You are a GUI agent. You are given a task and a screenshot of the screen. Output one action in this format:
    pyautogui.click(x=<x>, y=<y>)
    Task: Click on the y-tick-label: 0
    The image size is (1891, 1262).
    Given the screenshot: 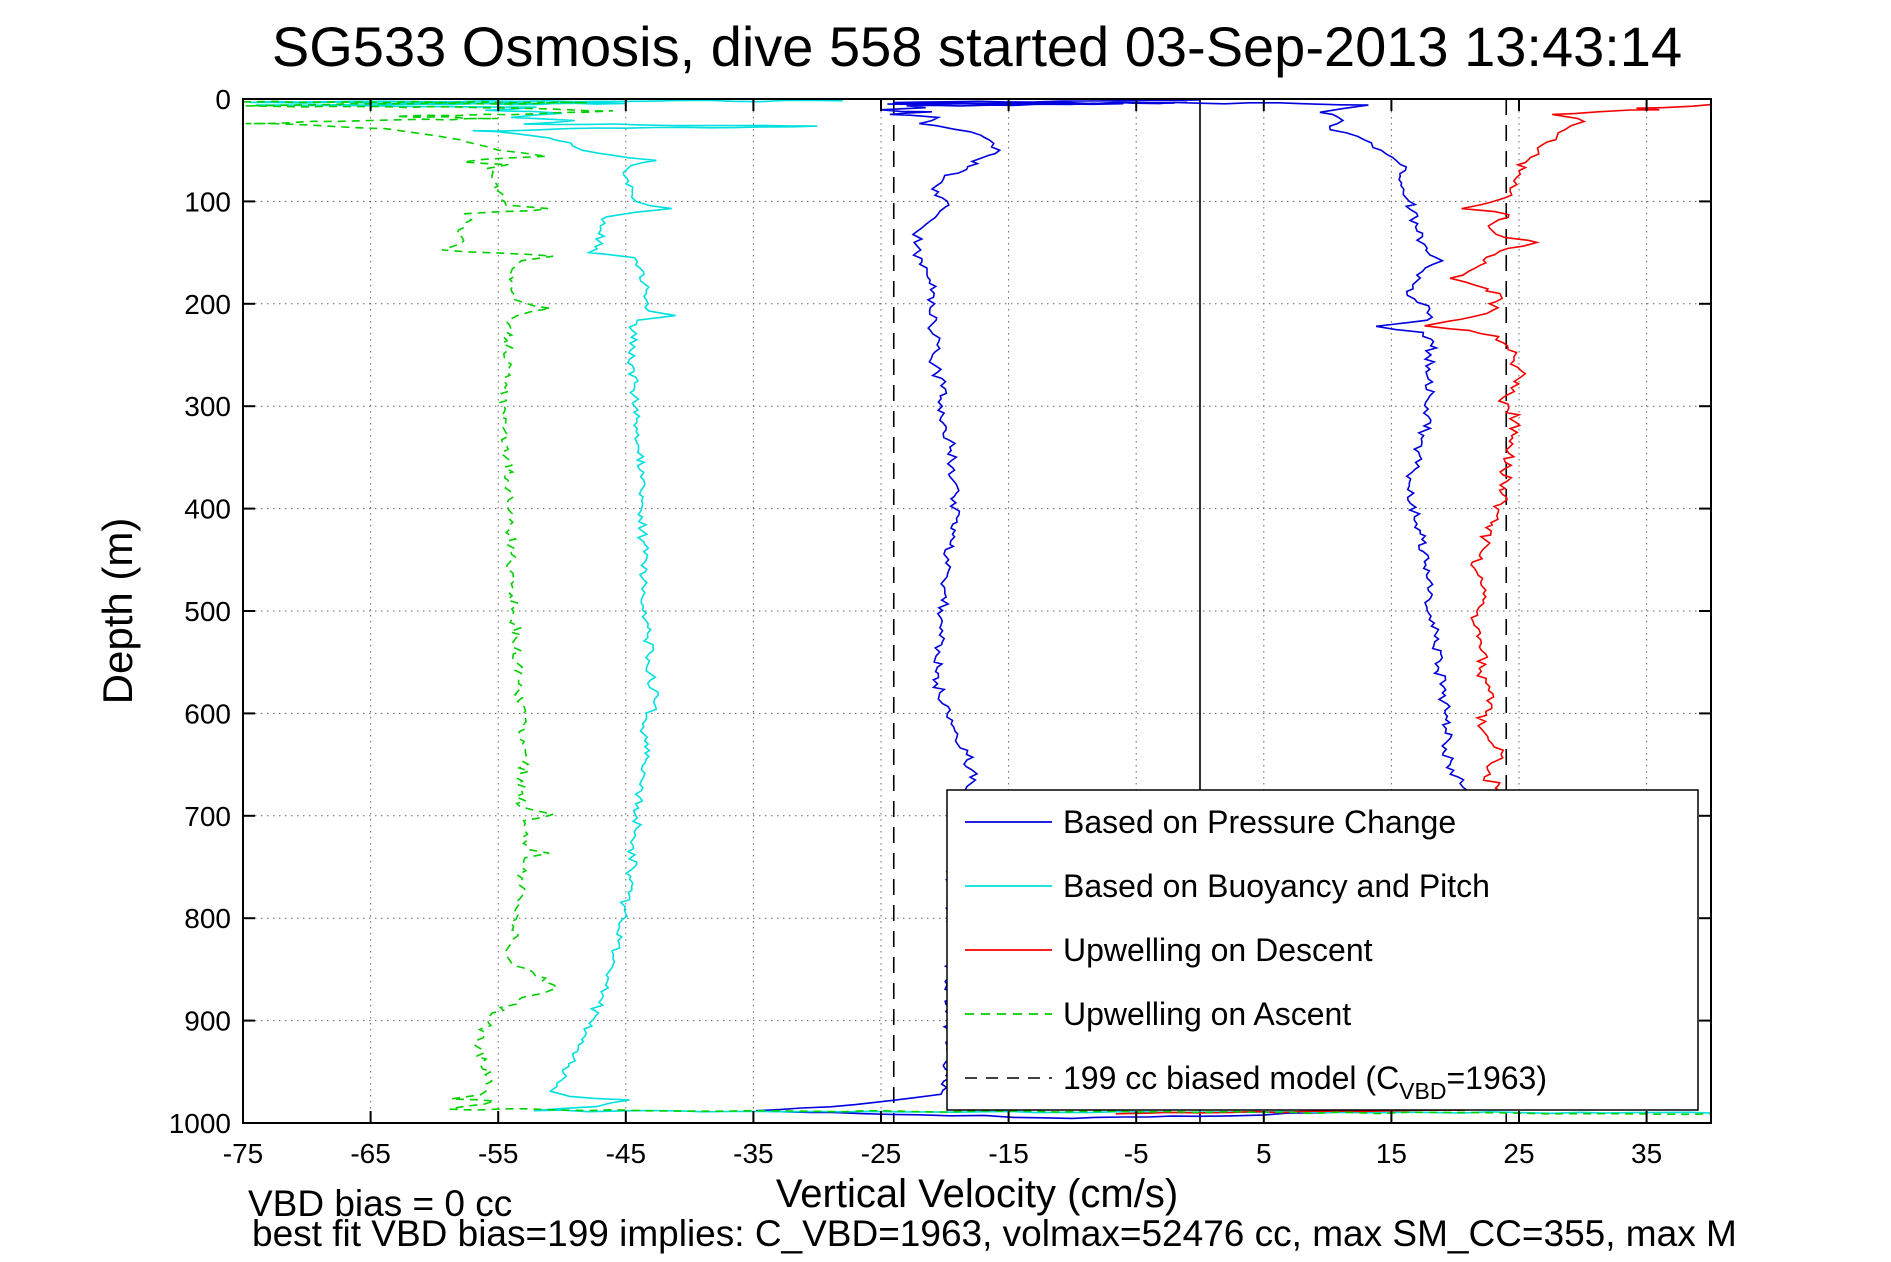 What is the action you would take?
    pyautogui.click(x=223, y=99)
    